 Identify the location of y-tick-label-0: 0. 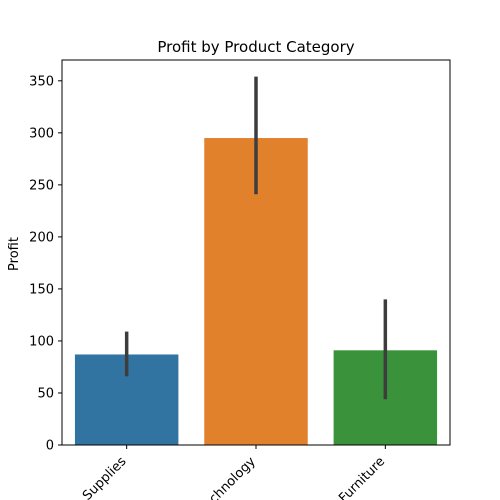
(50, 446).